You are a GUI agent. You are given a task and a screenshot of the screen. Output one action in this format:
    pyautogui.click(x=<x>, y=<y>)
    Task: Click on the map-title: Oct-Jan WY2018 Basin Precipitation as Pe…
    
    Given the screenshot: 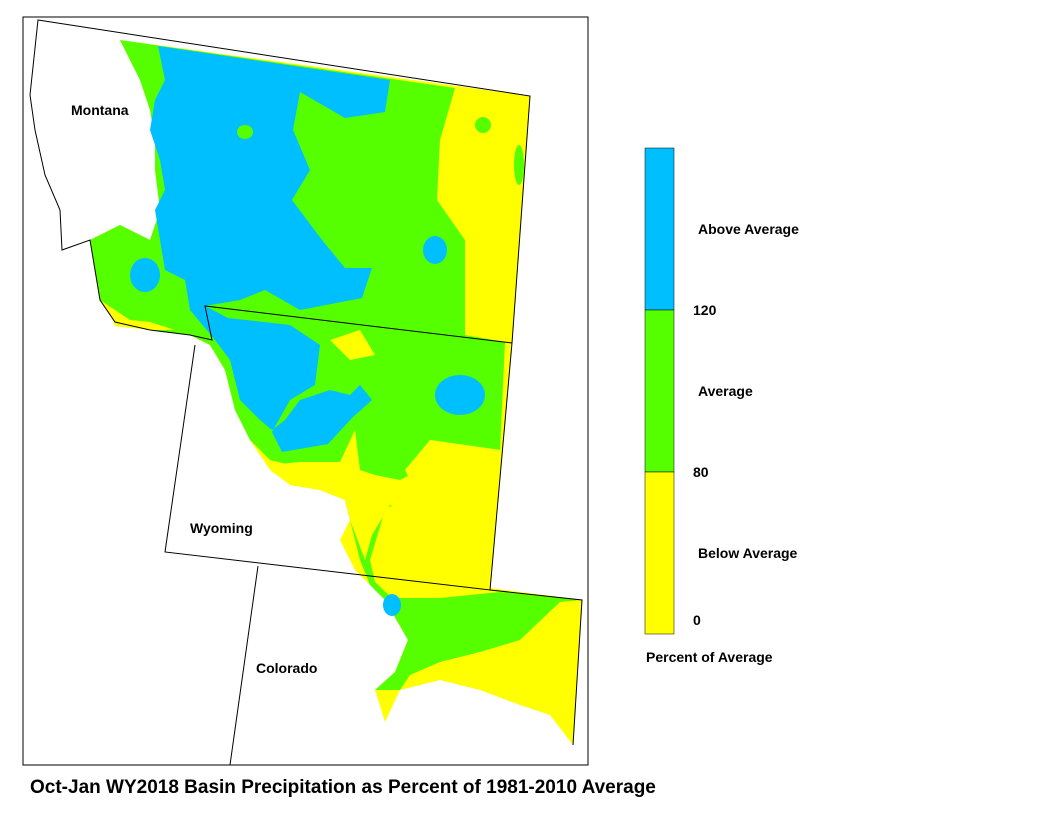 What is the action you would take?
    pyautogui.click(x=343, y=787)
    